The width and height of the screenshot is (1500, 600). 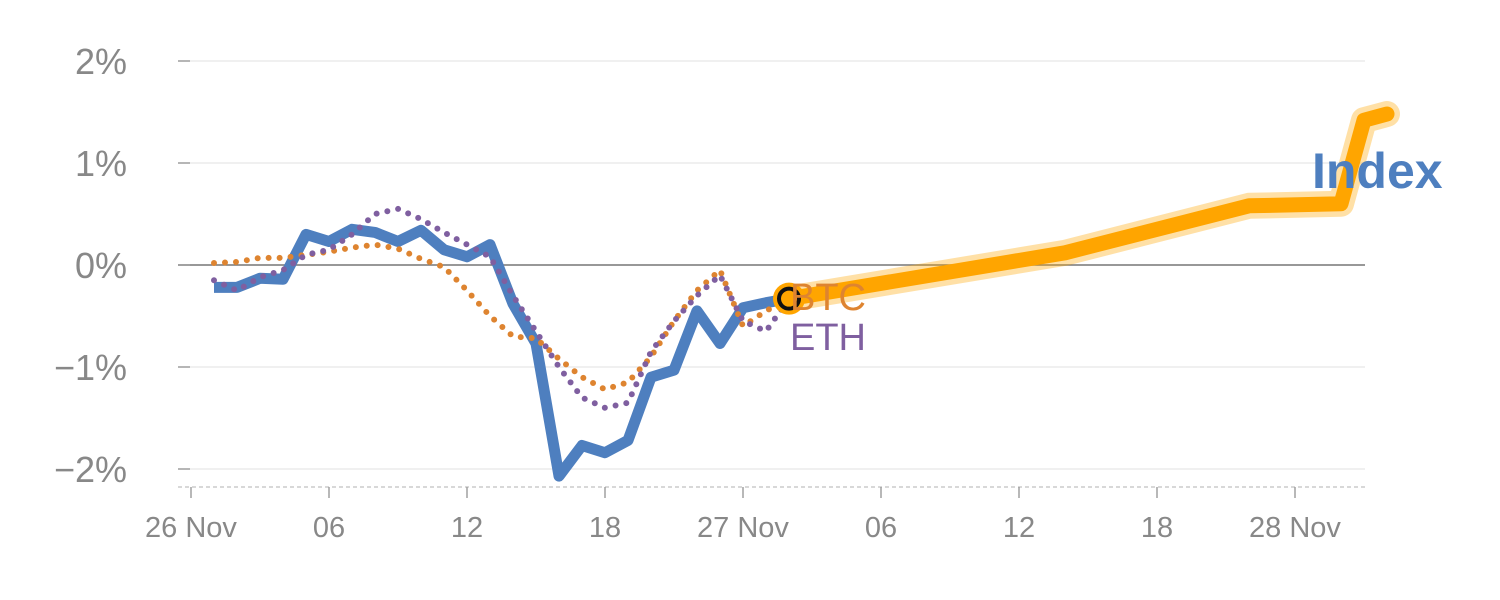 I want to click on y-tick-label: −2%, so click(x=90, y=469).